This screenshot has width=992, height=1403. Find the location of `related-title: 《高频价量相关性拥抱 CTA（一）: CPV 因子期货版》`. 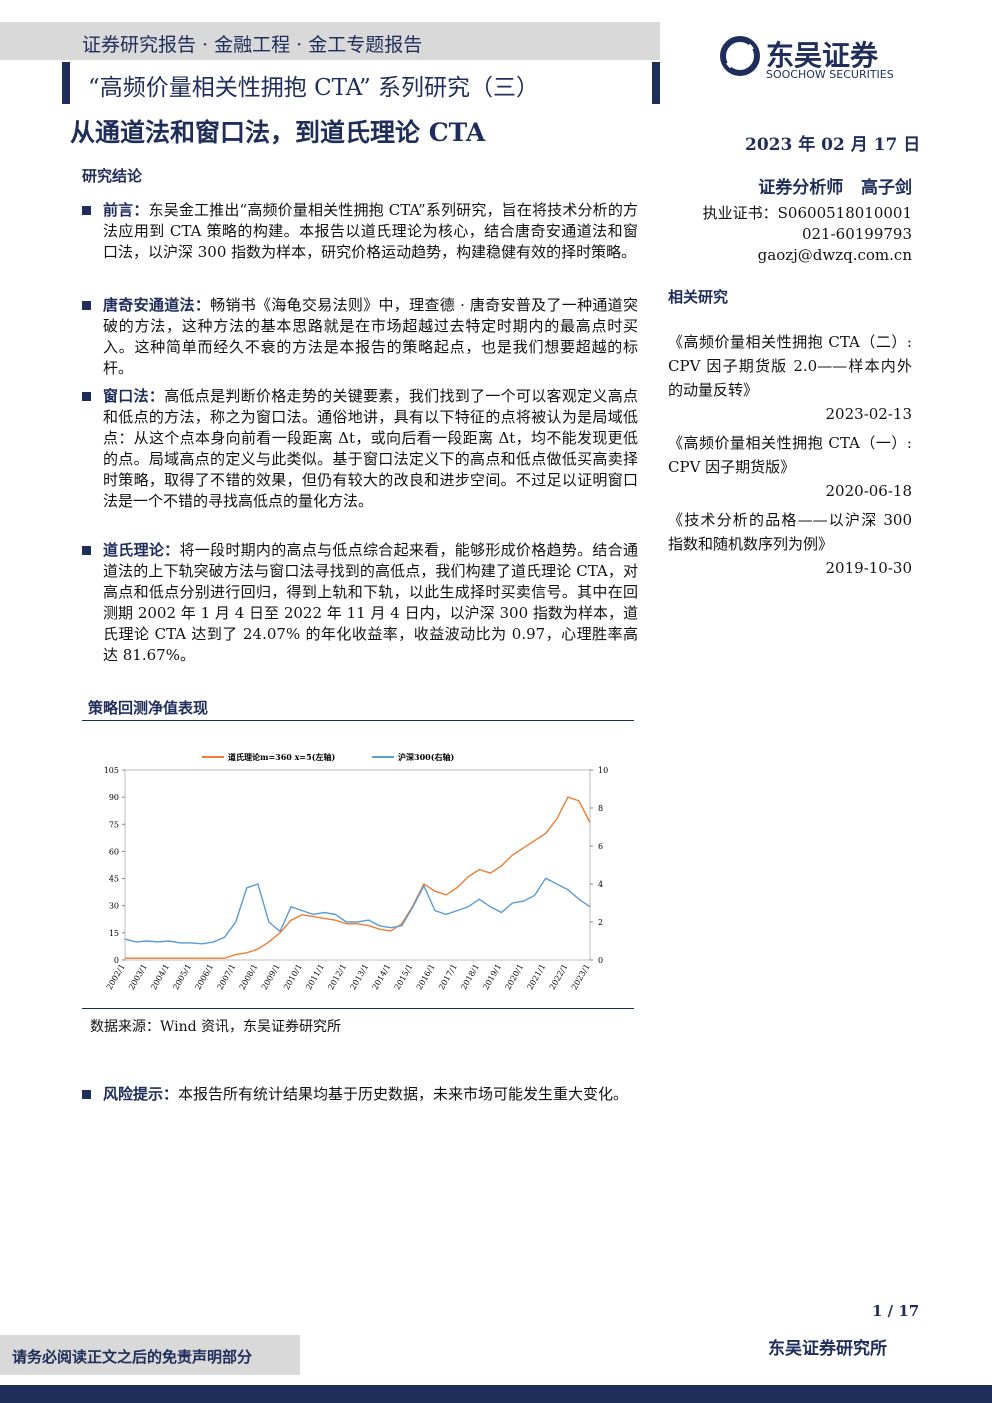

related-title: 《高频价量相关性拥抱 CTA（一）: CPV 因子期货版》 is located at coordinates (790, 455).